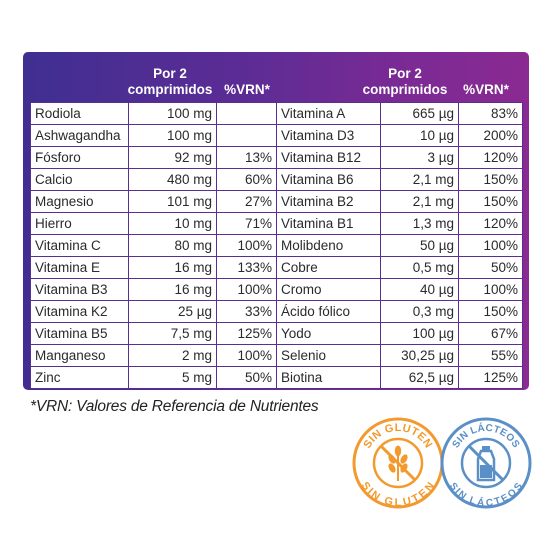 Image resolution: width=546 pixels, height=546 pixels. I want to click on lactose-free-seal-icon: SIN LÁCTEOS SIN LÁCTEOS, so click(486, 463).